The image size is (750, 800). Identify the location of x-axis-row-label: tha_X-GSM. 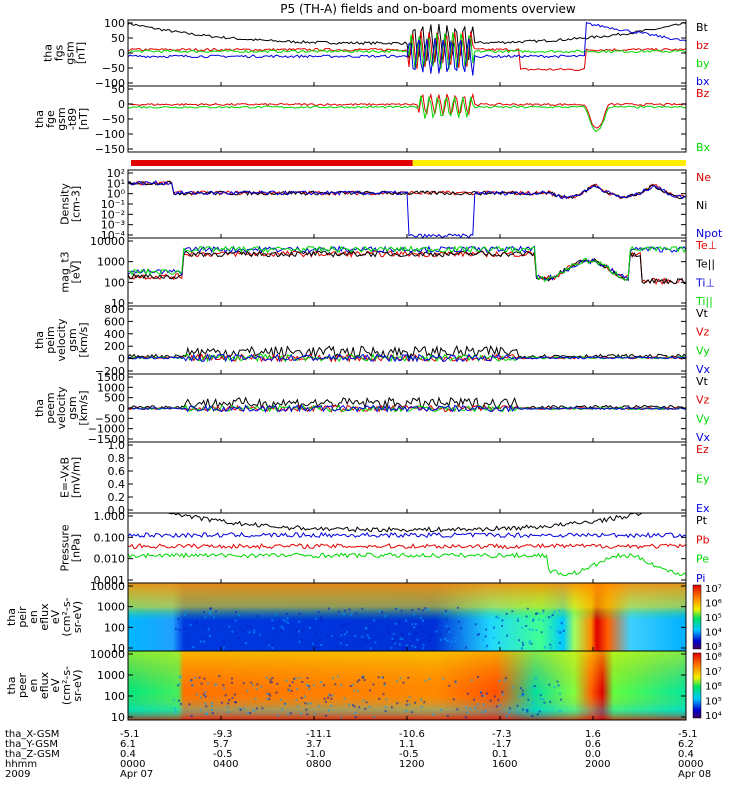
(32, 734).